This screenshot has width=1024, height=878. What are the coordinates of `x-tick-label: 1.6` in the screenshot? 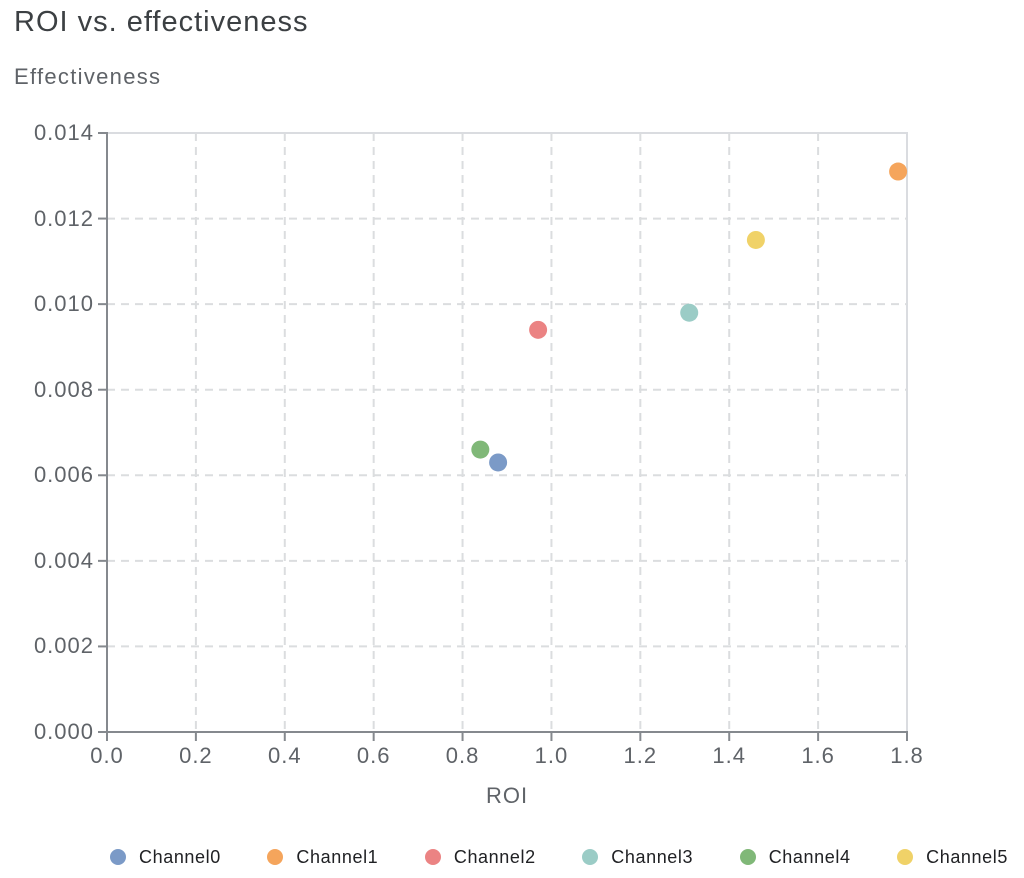 It's located at (818, 755).